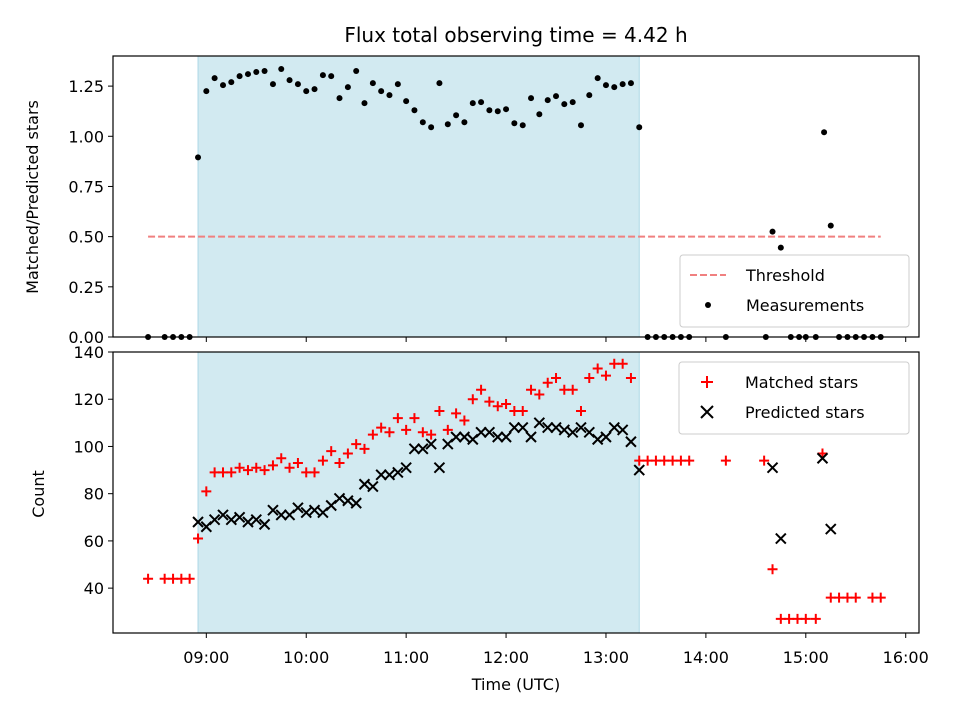 This screenshot has height=720, width=960. Describe the element at coordinates (86, 287) in the screenshot. I see `top-y-tick-label: 0.25` at that location.